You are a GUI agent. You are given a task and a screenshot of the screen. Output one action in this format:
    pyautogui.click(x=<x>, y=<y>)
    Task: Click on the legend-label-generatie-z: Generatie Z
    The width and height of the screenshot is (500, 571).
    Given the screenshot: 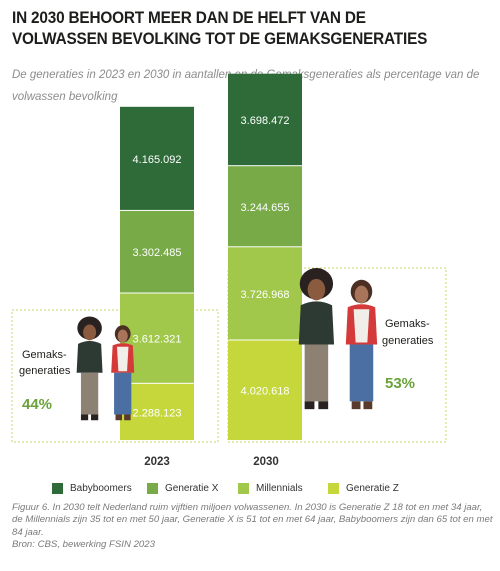 What is the action you would take?
    pyautogui.click(x=372, y=488)
    